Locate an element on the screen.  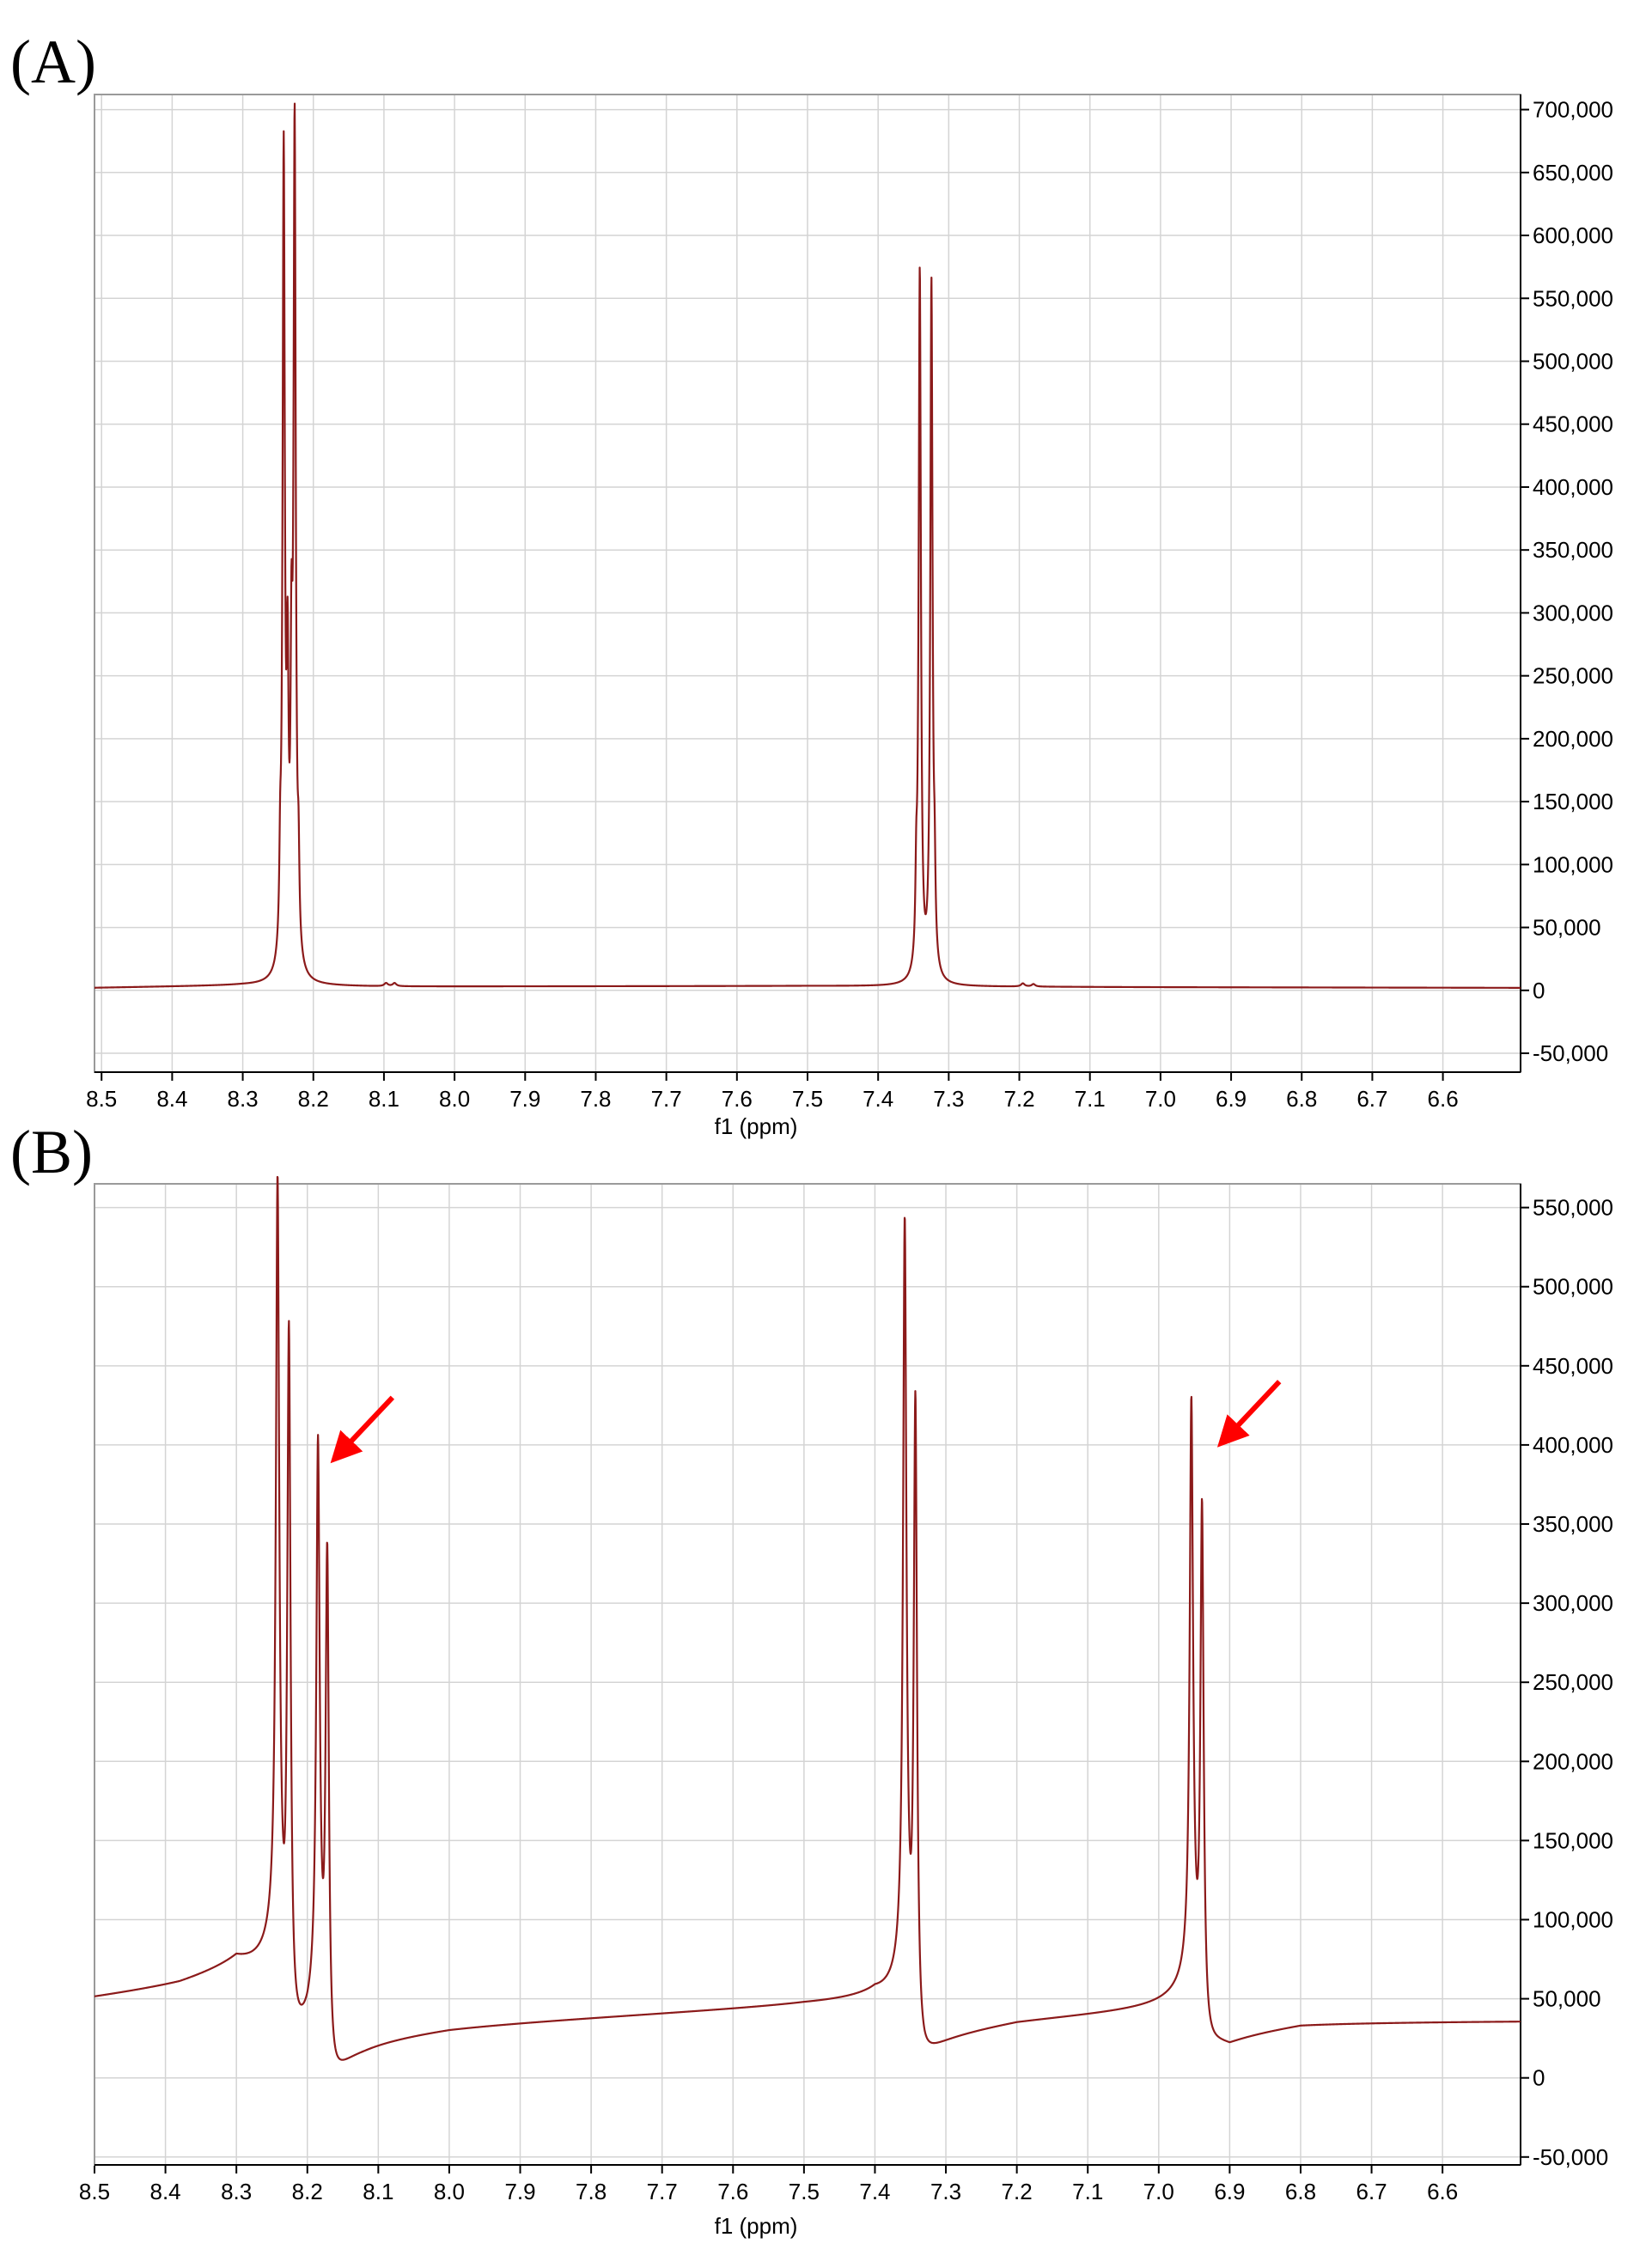
y-tick-label: 600,000 is located at coordinates (1573, 235).